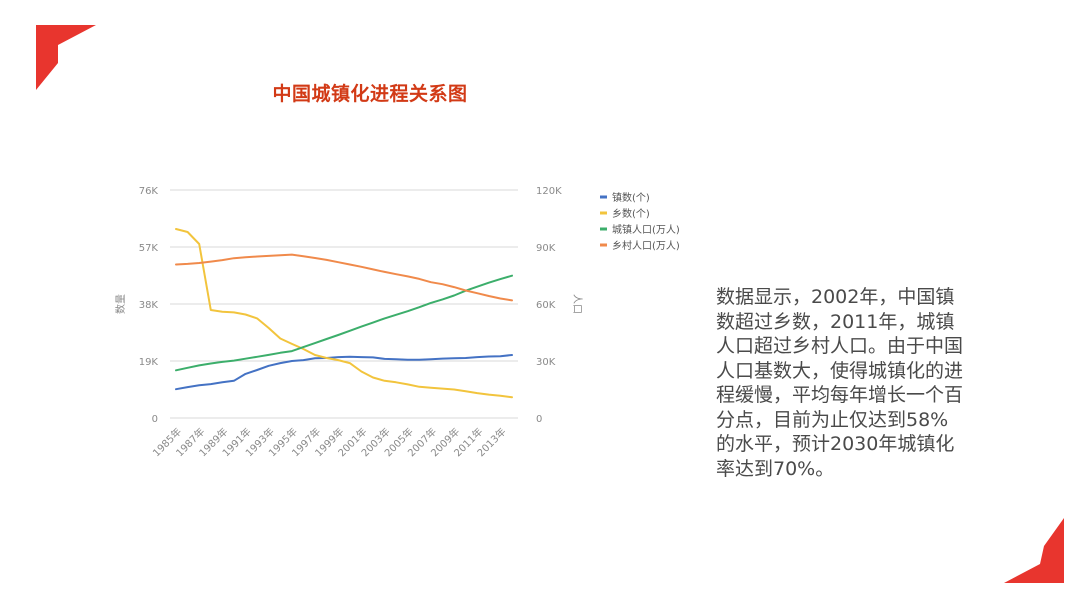 The image size is (1080, 608). What do you see at coordinates (631, 197) in the screenshot?
I see `legend-label: 镇数(个)` at bounding box center [631, 197].